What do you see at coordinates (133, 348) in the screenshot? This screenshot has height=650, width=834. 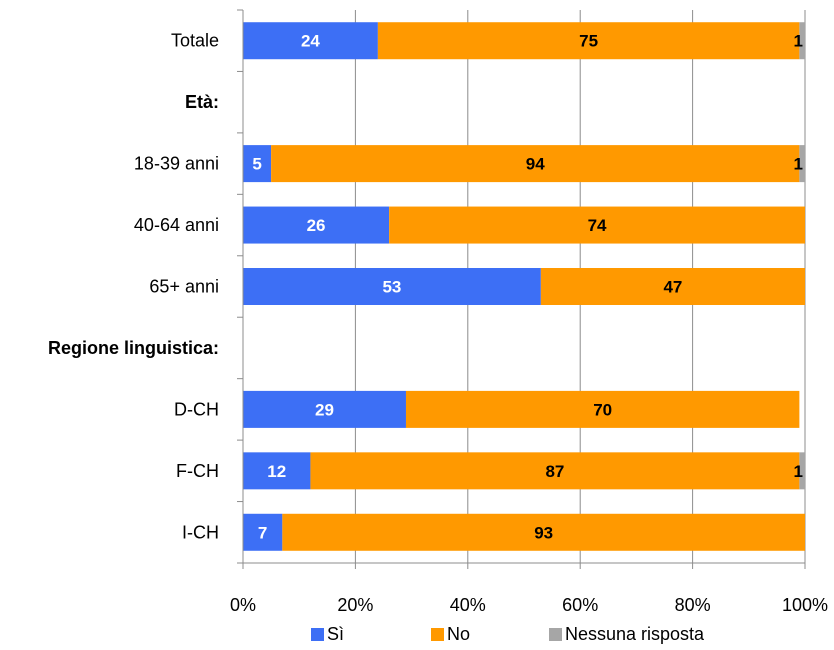 I see `category-label: Regione linguistica:` at bounding box center [133, 348].